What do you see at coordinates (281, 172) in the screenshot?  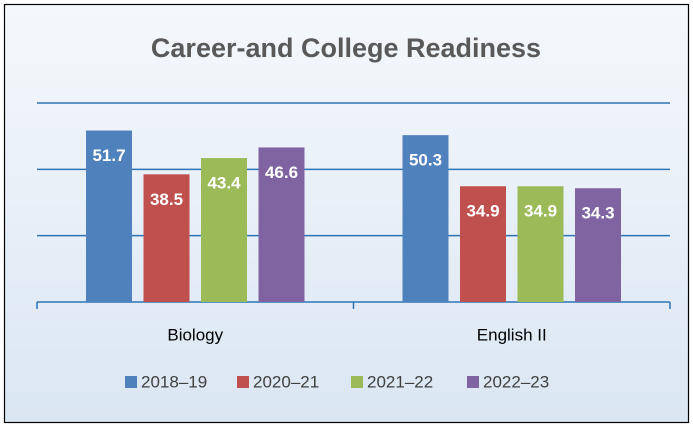 I see `data-label: 46.6` at bounding box center [281, 172].